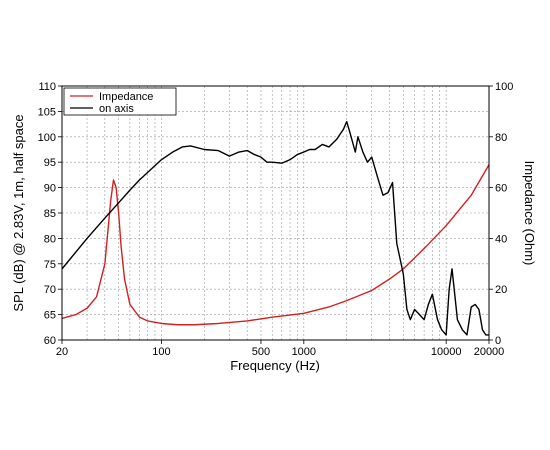 The image size is (550, 450). Describe the element at coordinates (489, 352) in the screenshot. I see `x-tick-label: 20000` at that location.